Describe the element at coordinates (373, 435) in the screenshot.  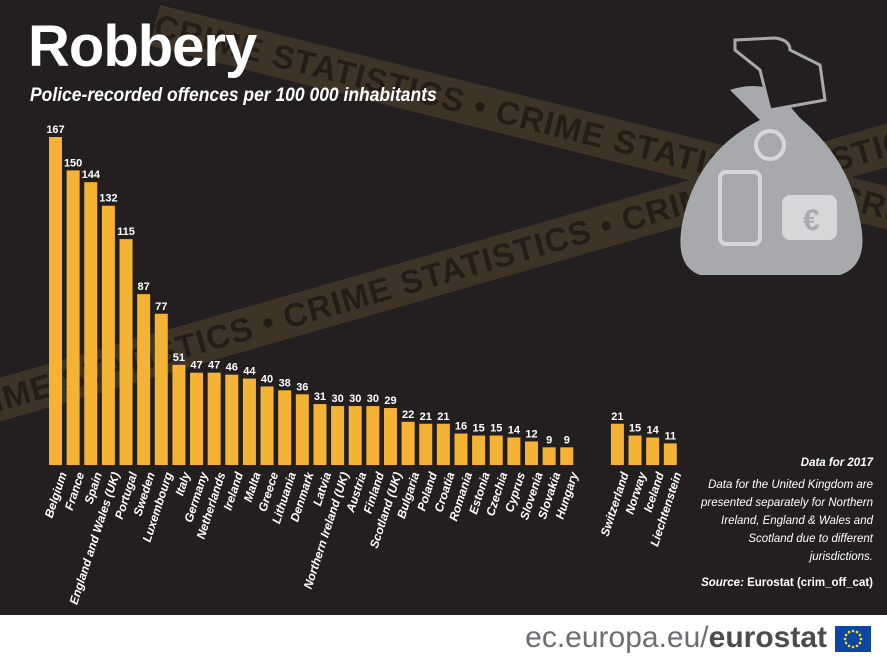
I see `bar-finland` at that location.